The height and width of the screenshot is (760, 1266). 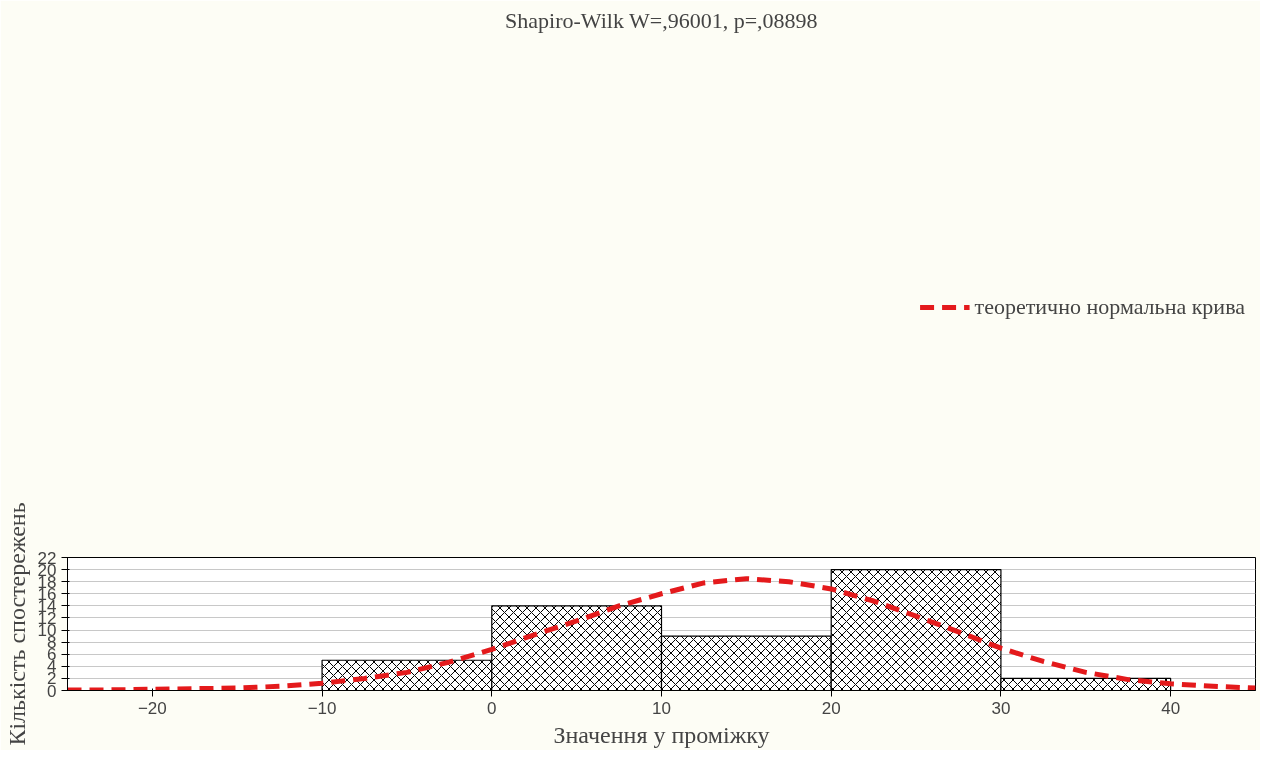 I want to click on x-tick-label: −20, so click(x=152, y=708).